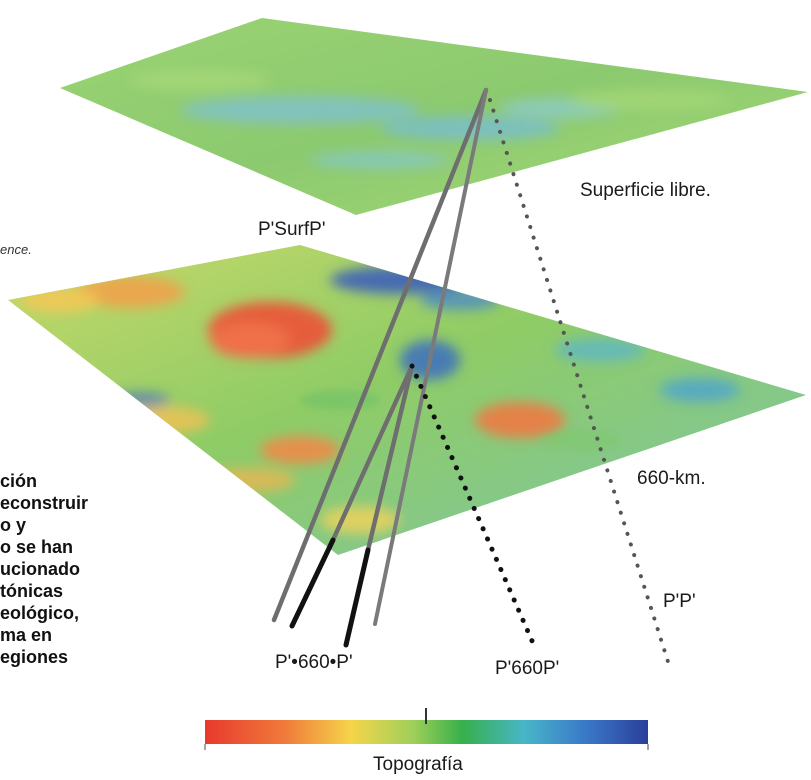 Image resolution: width=811 pixels, height=780 pixels. I want to click on colorbar-title: Topografía, so click(418, 764).